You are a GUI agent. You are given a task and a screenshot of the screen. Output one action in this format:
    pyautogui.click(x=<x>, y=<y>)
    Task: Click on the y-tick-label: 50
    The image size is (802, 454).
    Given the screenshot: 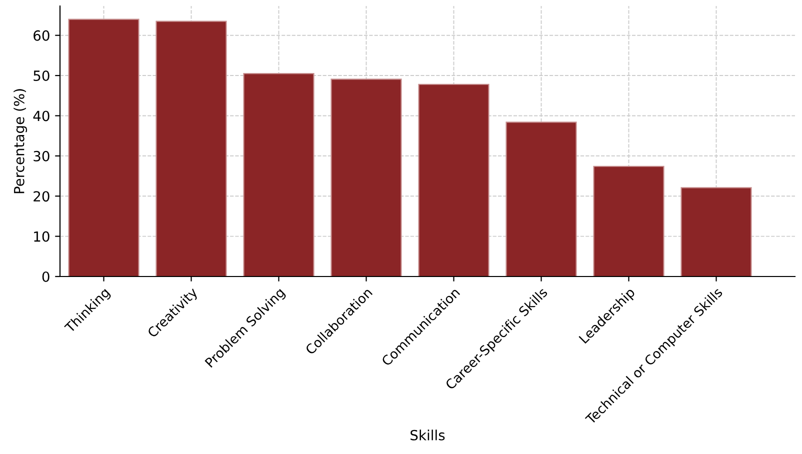 What is the action you would take?
    pyautogui.click(x=42, y=76)
    